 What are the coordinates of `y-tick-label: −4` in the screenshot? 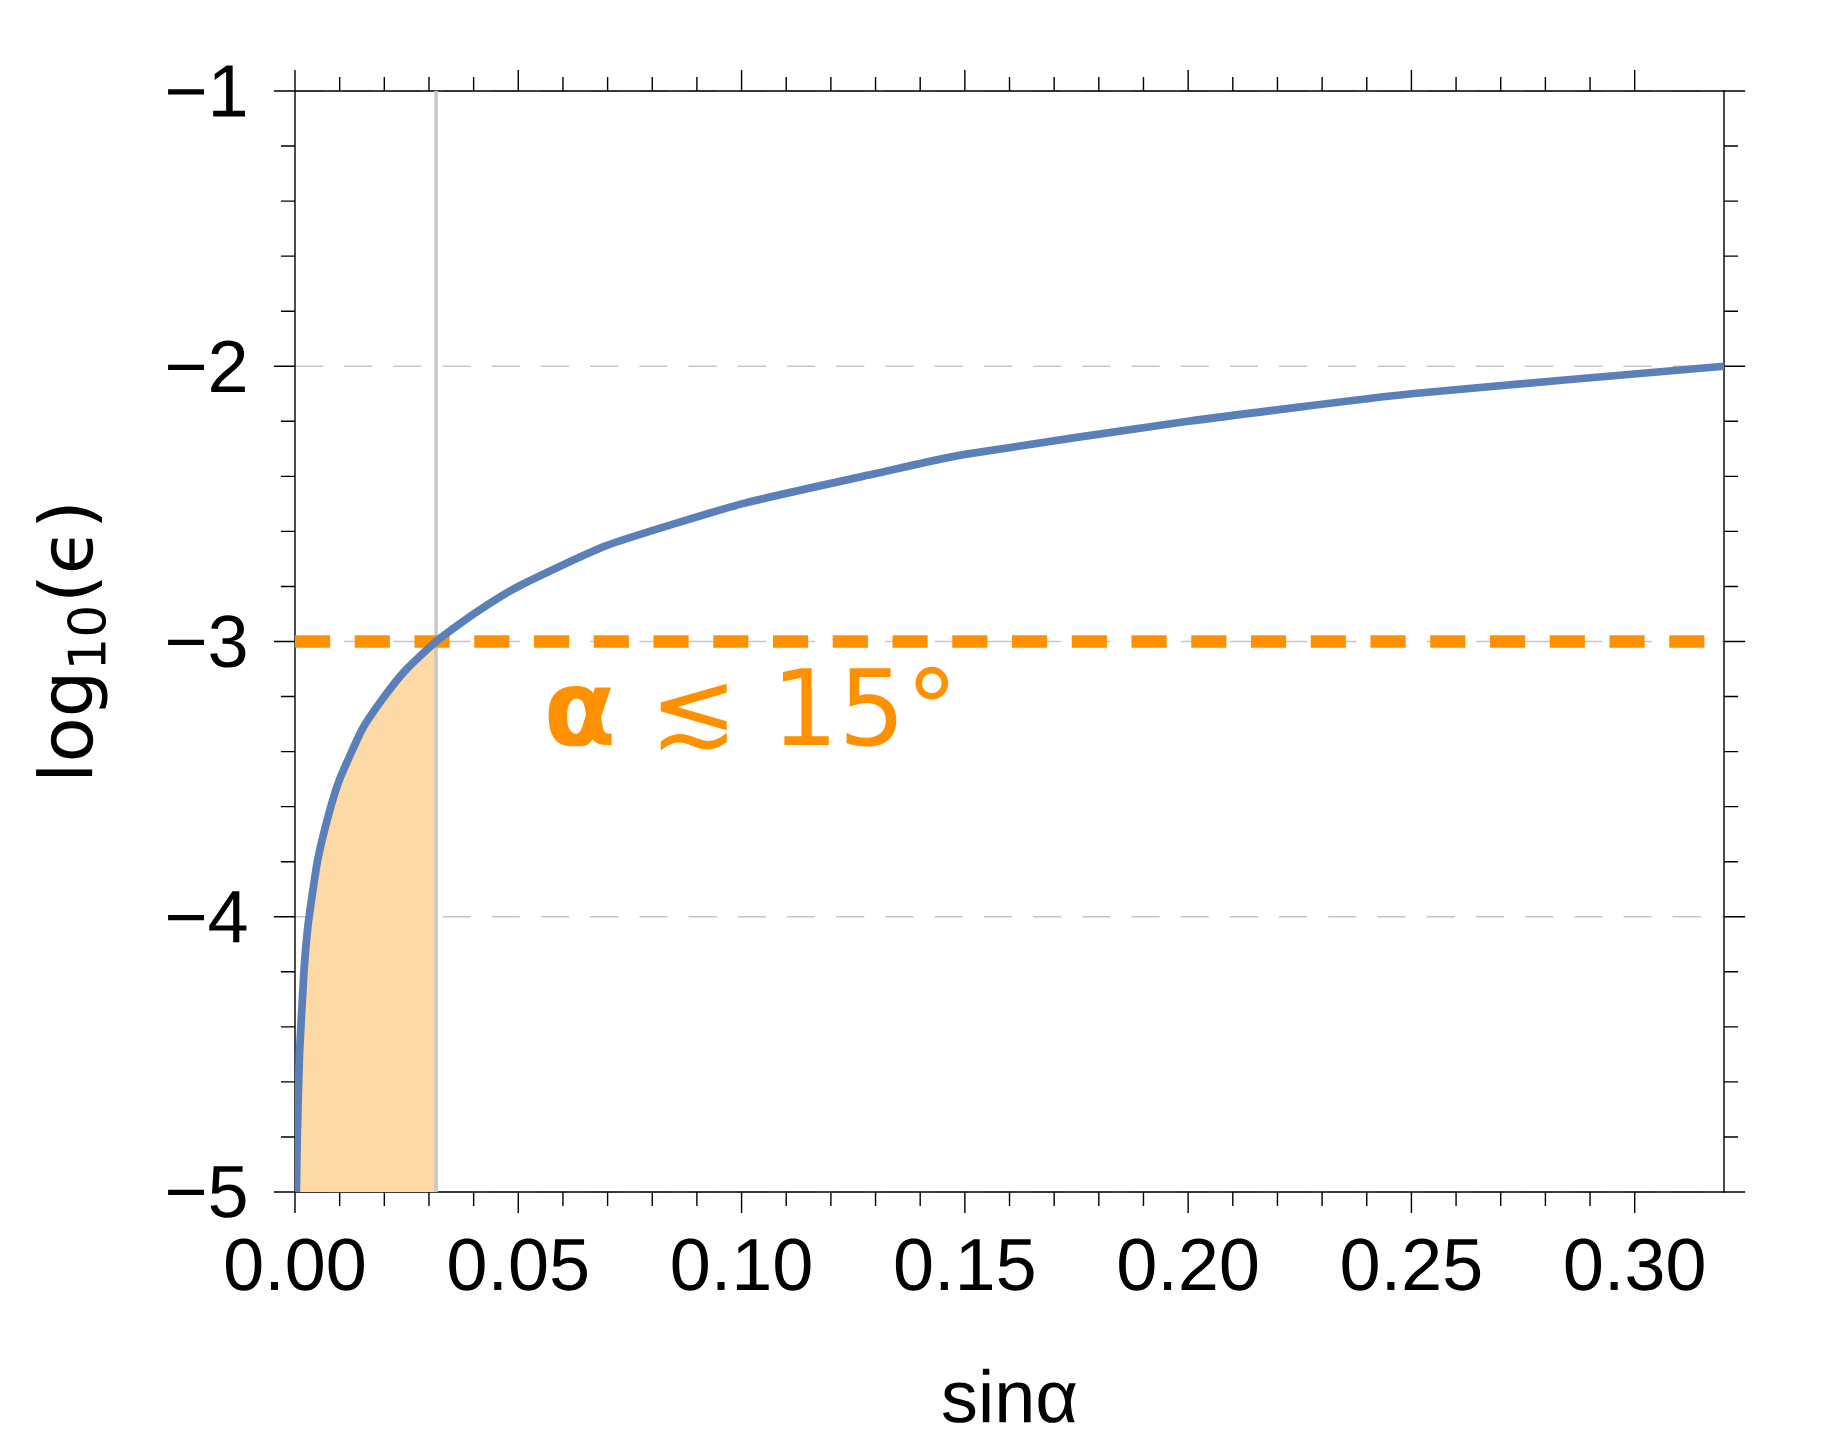 It's located at (207, 917).